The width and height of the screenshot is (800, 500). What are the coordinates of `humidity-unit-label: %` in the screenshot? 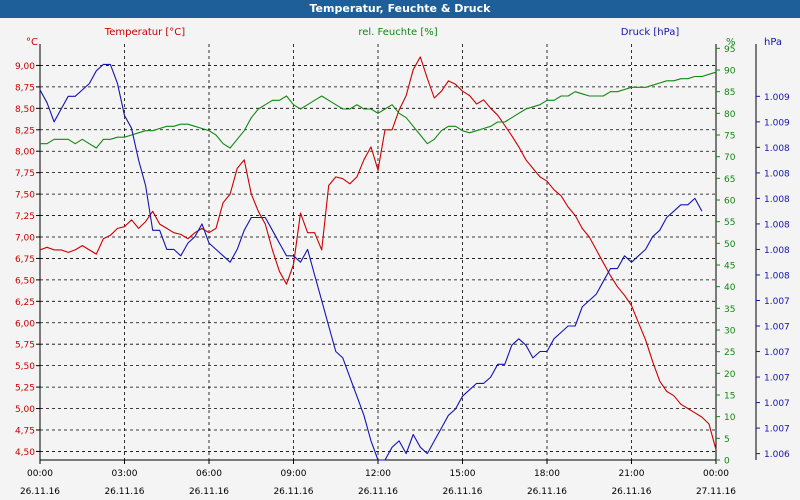 It's located at (731, 42).